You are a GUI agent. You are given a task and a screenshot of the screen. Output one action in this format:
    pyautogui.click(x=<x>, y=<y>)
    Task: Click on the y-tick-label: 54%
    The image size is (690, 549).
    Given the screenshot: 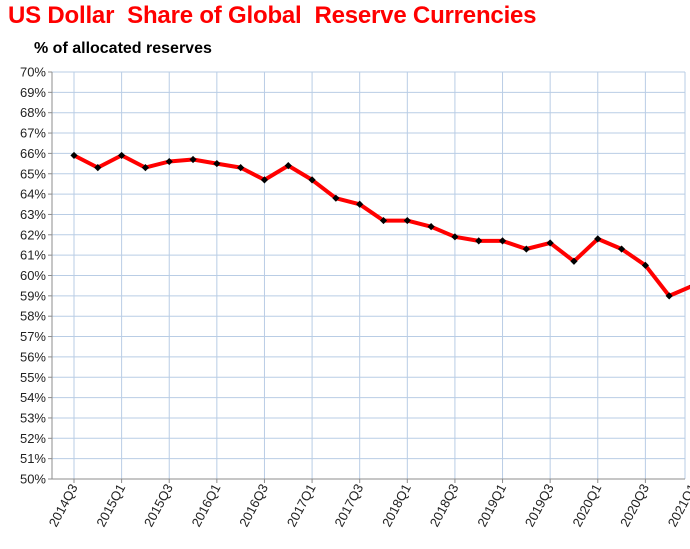 What is the action you would take?
    pyautogui.click(x=33, y=397)
    